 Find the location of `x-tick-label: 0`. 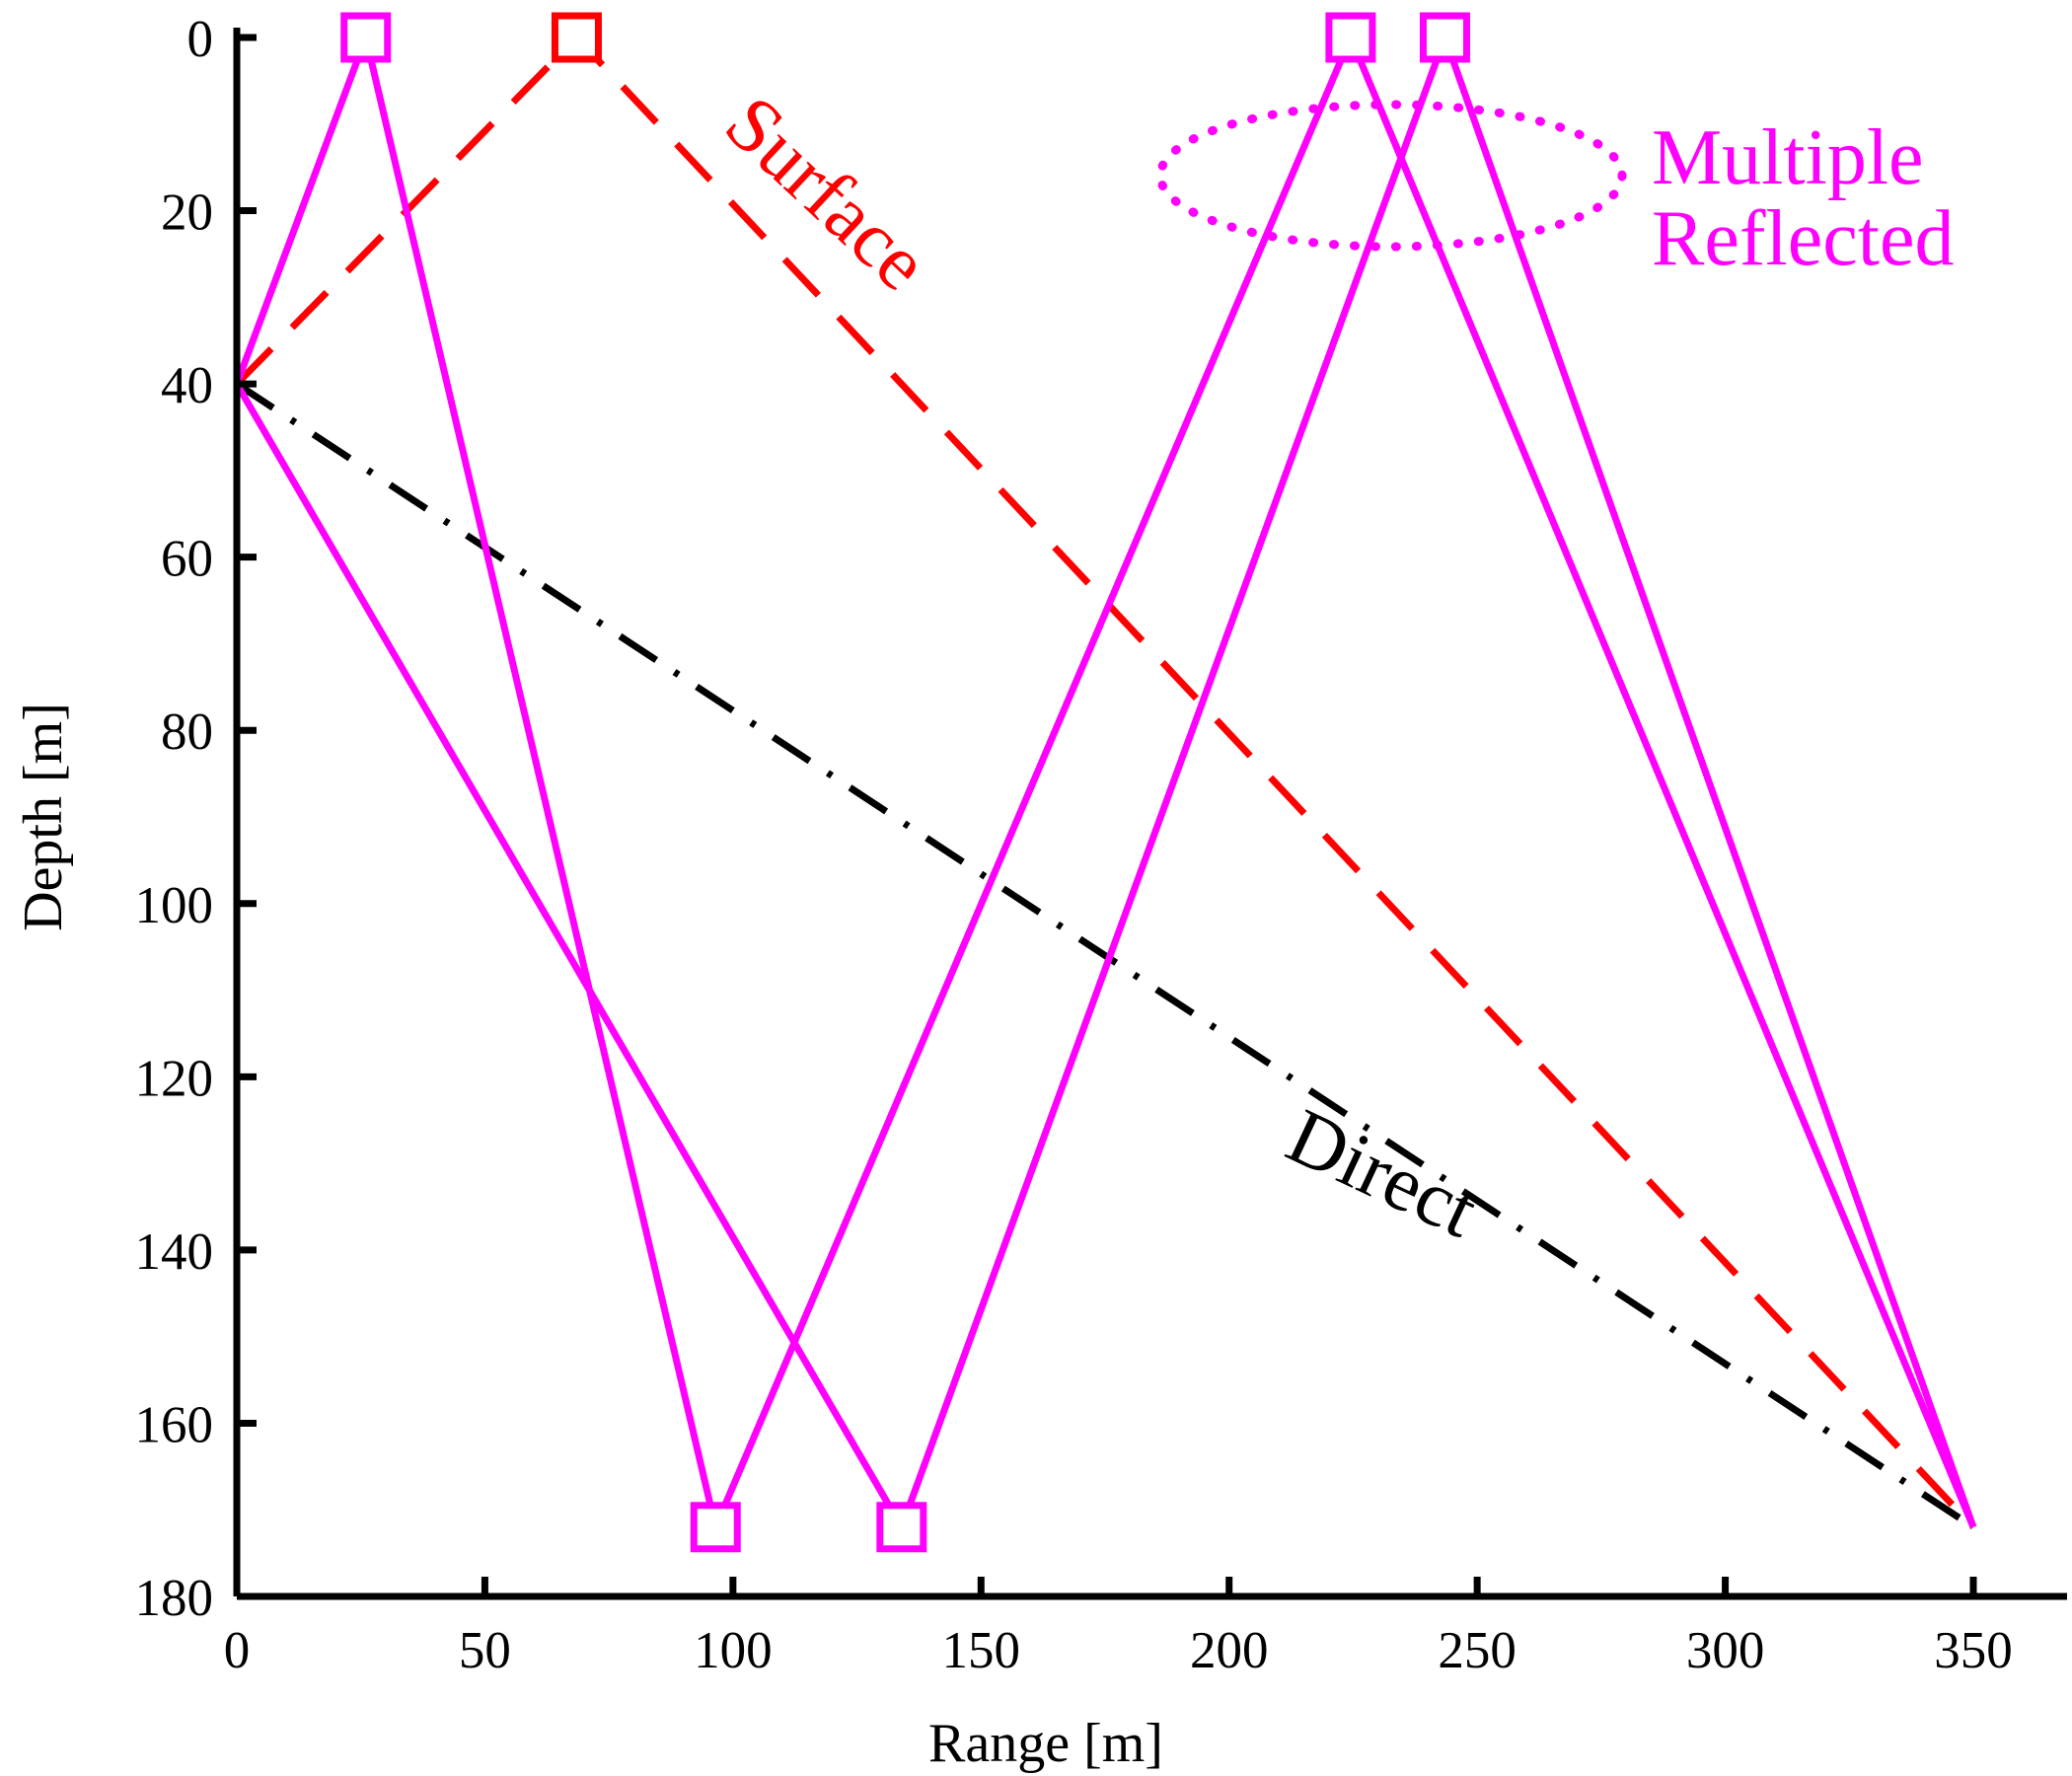

x-tick-label: 0 is located at coordinates (238, 1651).